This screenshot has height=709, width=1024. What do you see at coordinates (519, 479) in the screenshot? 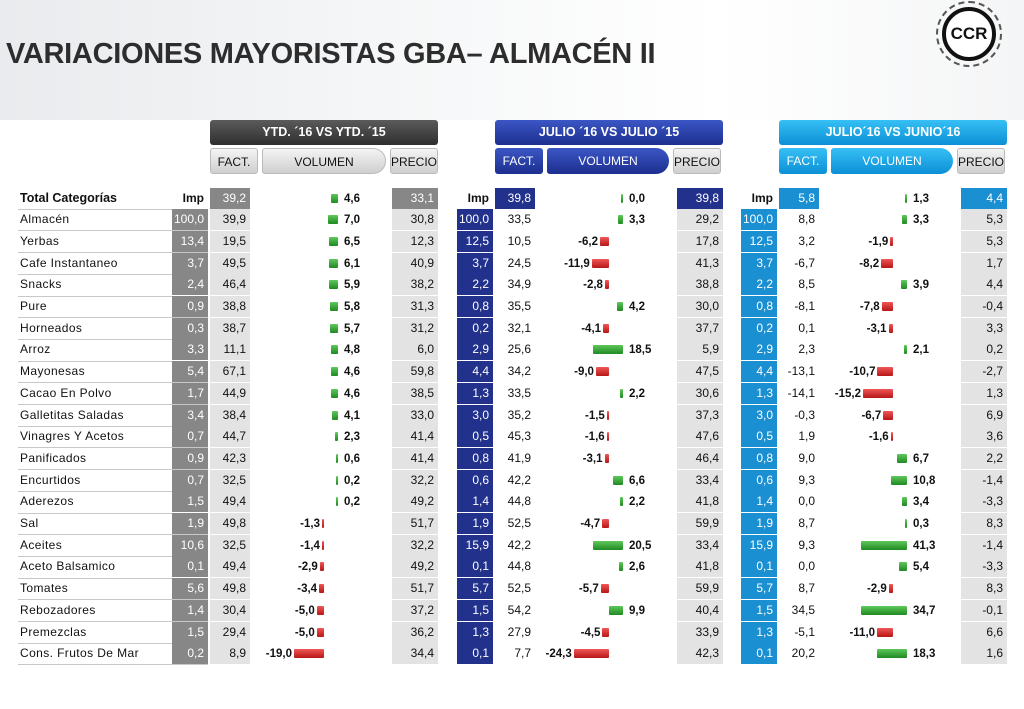
I see `fact-cell: 42,2` at bounding box center [519, 479].